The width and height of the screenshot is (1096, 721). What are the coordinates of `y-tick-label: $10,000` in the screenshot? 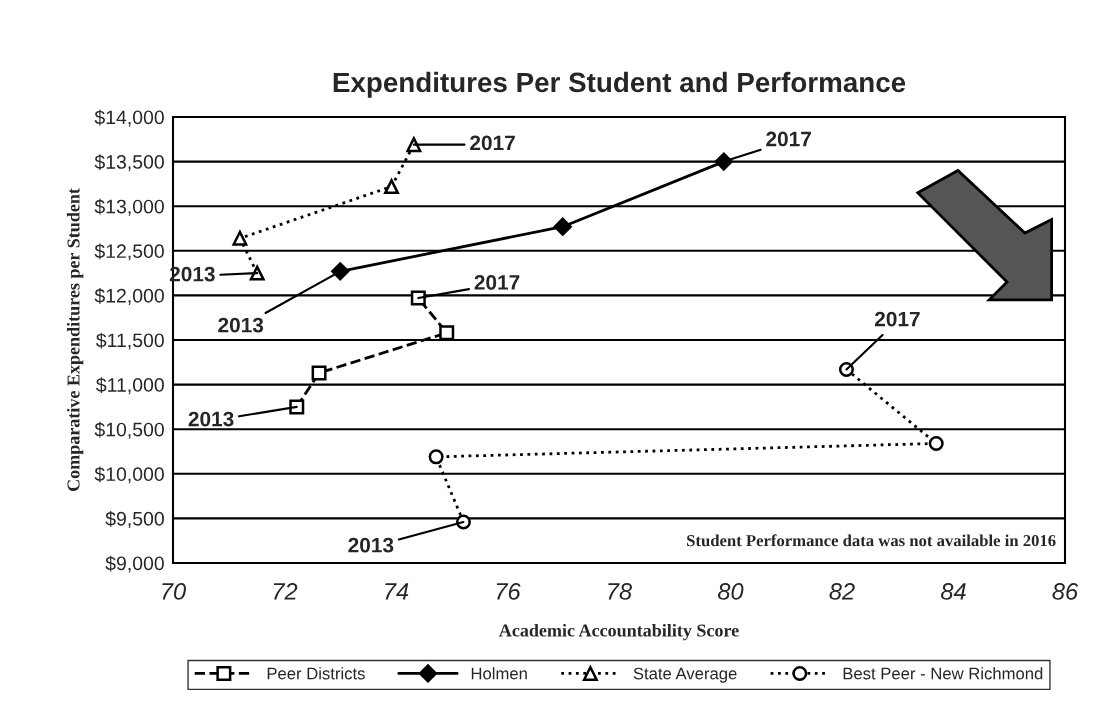 It's located at (129, 475).